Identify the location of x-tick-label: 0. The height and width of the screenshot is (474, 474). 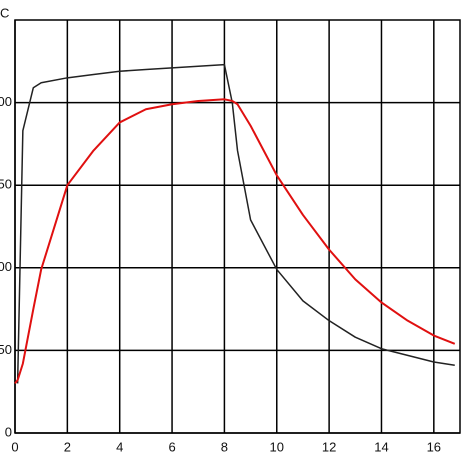
(14, 446).